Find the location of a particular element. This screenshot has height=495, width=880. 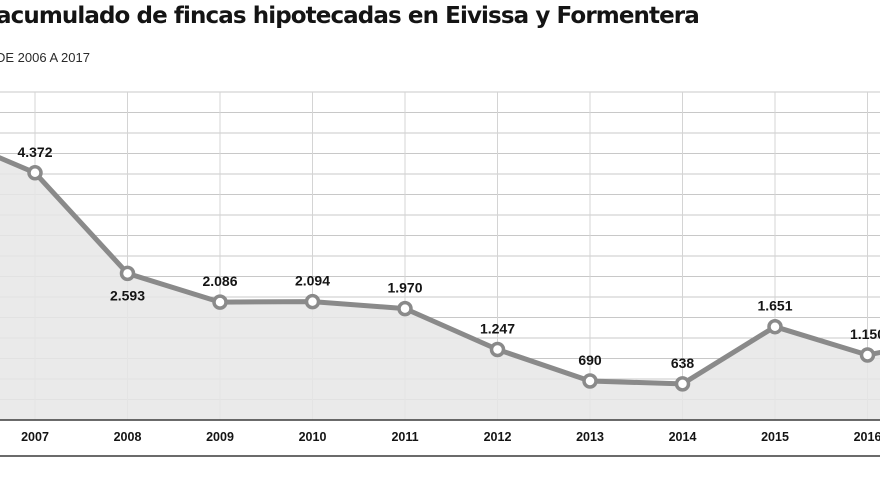

data-label: 1.970 is located at coordinates (404, 288).